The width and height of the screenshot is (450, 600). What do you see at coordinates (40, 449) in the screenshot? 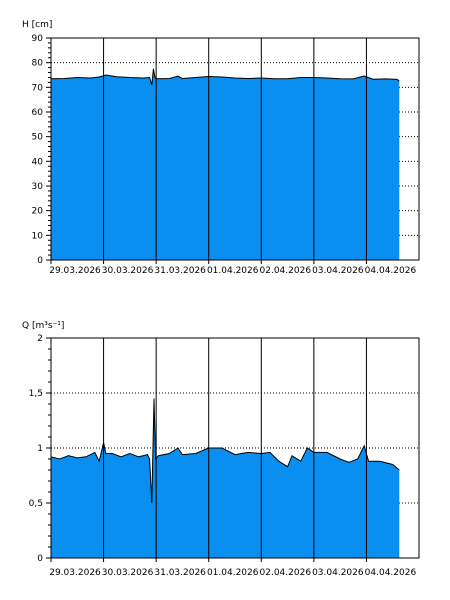
I see `q-y-tick-label: 1` at bounding box center [40, 449].